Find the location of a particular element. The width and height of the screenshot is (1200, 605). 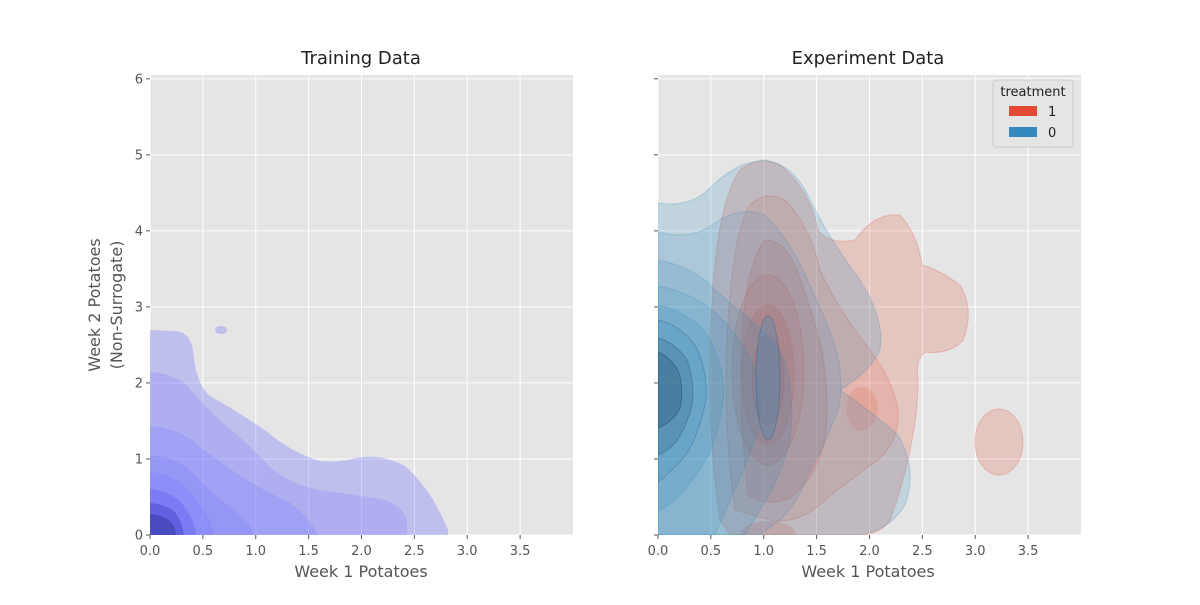

training-y-label-line-2: (Non-Surrogate) is located at coordinates (116, 305).